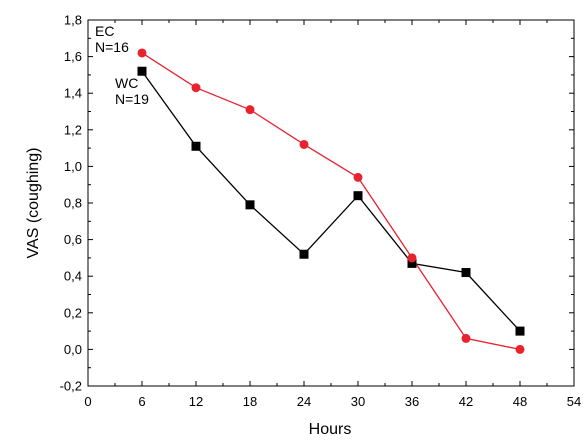 The width and height of the screenshot is (584, 441). What do you see at coordinates (304, 401) in the screenshot?
I see `x-tick-label: 24` at bounding box center [304, 401].